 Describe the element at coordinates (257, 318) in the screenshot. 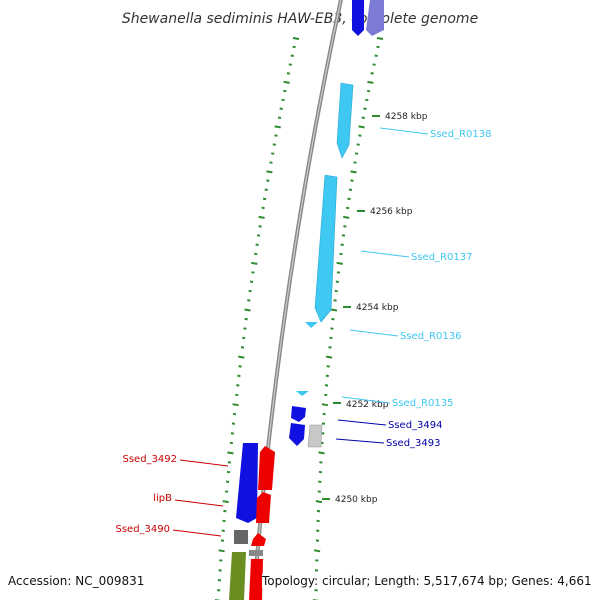

I see `inner-tick-ring` at that location.